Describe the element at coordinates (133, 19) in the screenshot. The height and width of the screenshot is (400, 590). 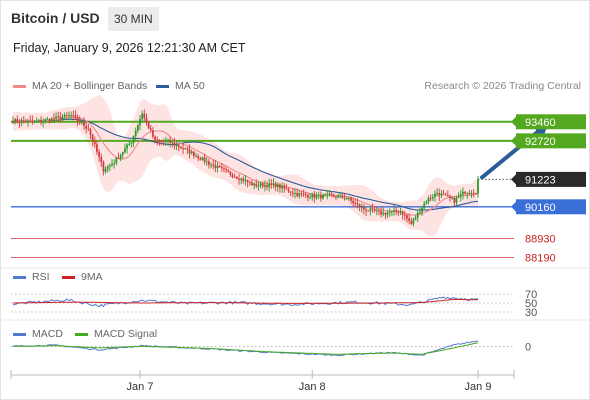
I see `timeframe-button: 30 MIN` at that location.